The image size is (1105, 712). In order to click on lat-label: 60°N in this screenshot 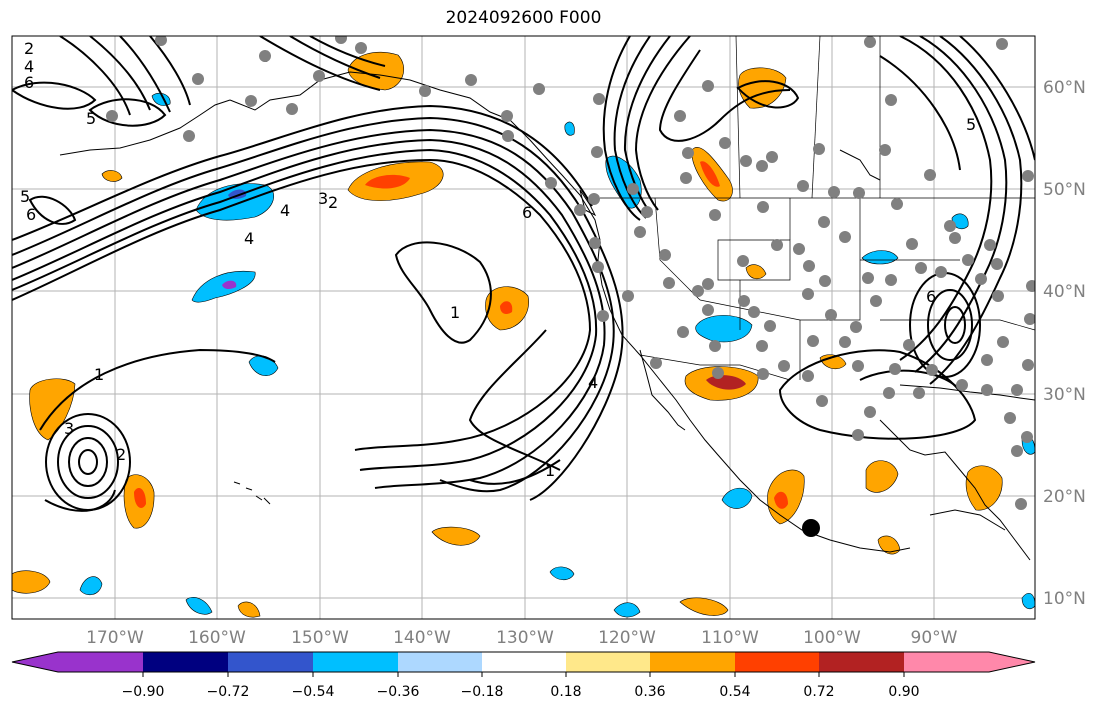, I will do `click(1064, 88)`.